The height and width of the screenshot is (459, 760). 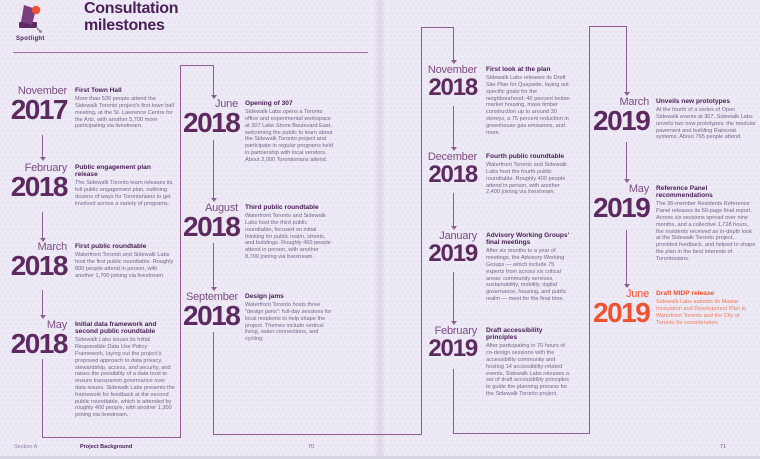 What do you see at coordinates (311, 447) in the screenshot?
I see `page-number-left: 70` at bounding box center [311, 447].